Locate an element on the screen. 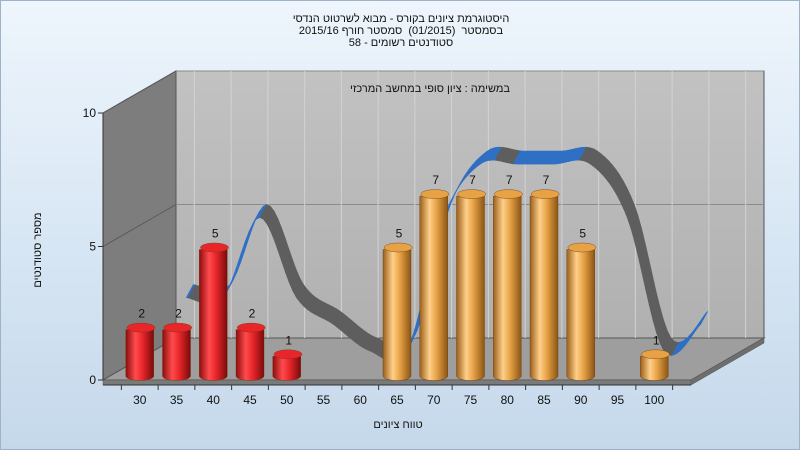 This screenshot has height=450, width=800. x-tick-label: 65 is located at coordinates (397, 400).